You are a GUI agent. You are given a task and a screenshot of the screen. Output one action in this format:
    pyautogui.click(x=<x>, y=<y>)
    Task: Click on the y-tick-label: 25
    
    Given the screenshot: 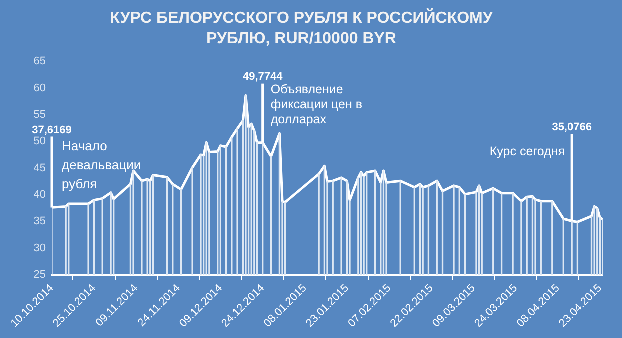 What is the action you would take?
    pyautogui.click(x=40, y=275)
    